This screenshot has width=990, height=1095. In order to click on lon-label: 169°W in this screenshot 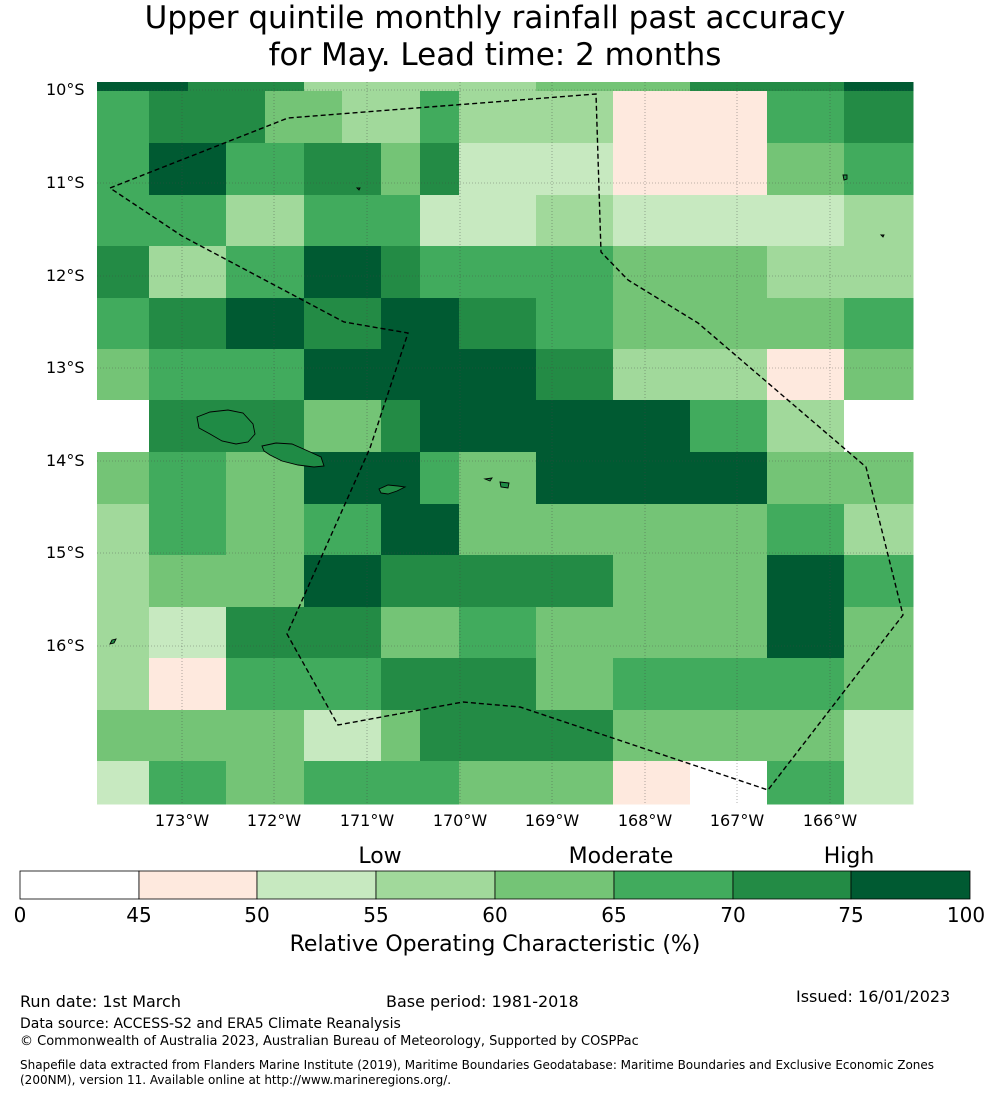, I will do `click(552, 820)`.